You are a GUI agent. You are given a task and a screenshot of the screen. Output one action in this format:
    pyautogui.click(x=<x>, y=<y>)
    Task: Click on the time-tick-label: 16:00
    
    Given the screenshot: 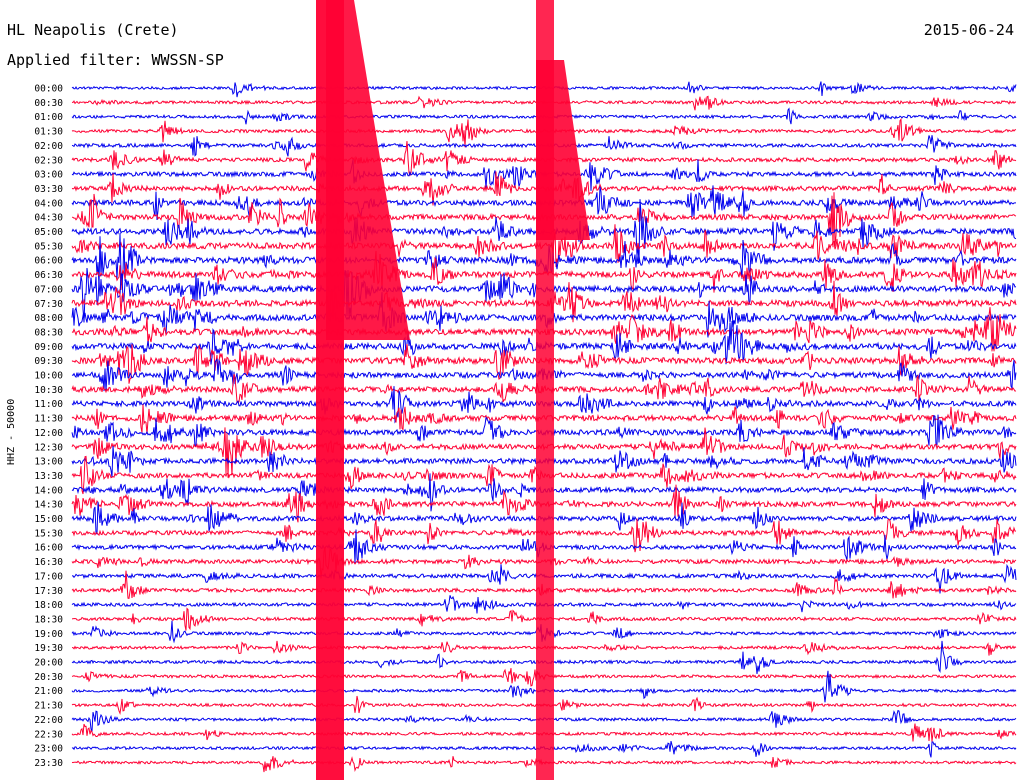 What is the action you would take?
    pyautogui.click(x=48, y=548)
    